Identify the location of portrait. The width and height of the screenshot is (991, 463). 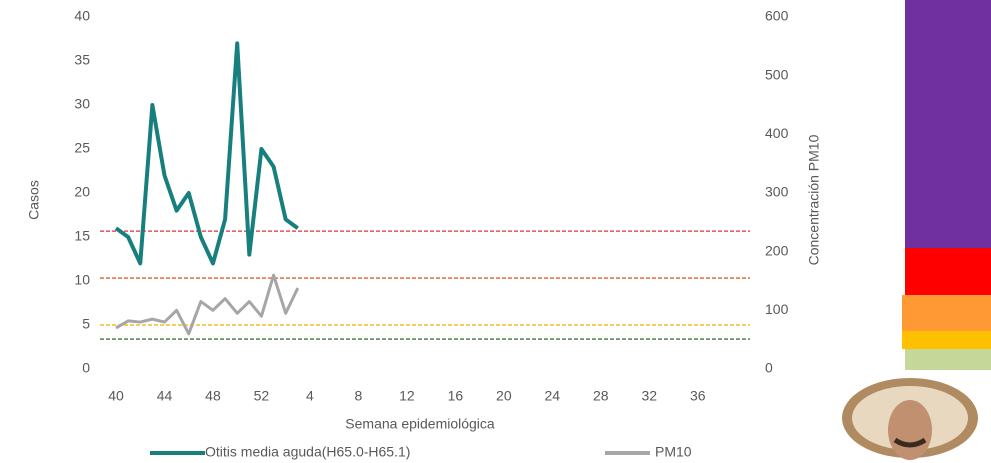
(910, 419).